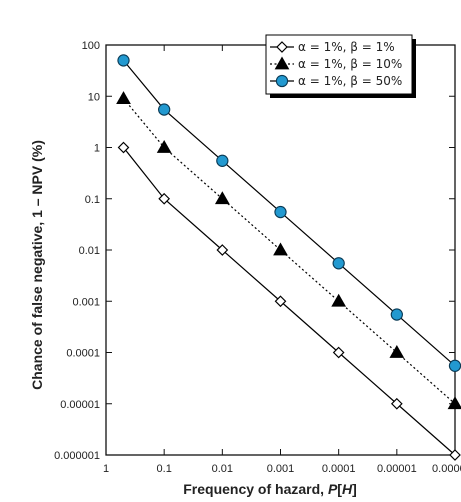  I want to click on y-tick-label: 100, so click(91, 46).